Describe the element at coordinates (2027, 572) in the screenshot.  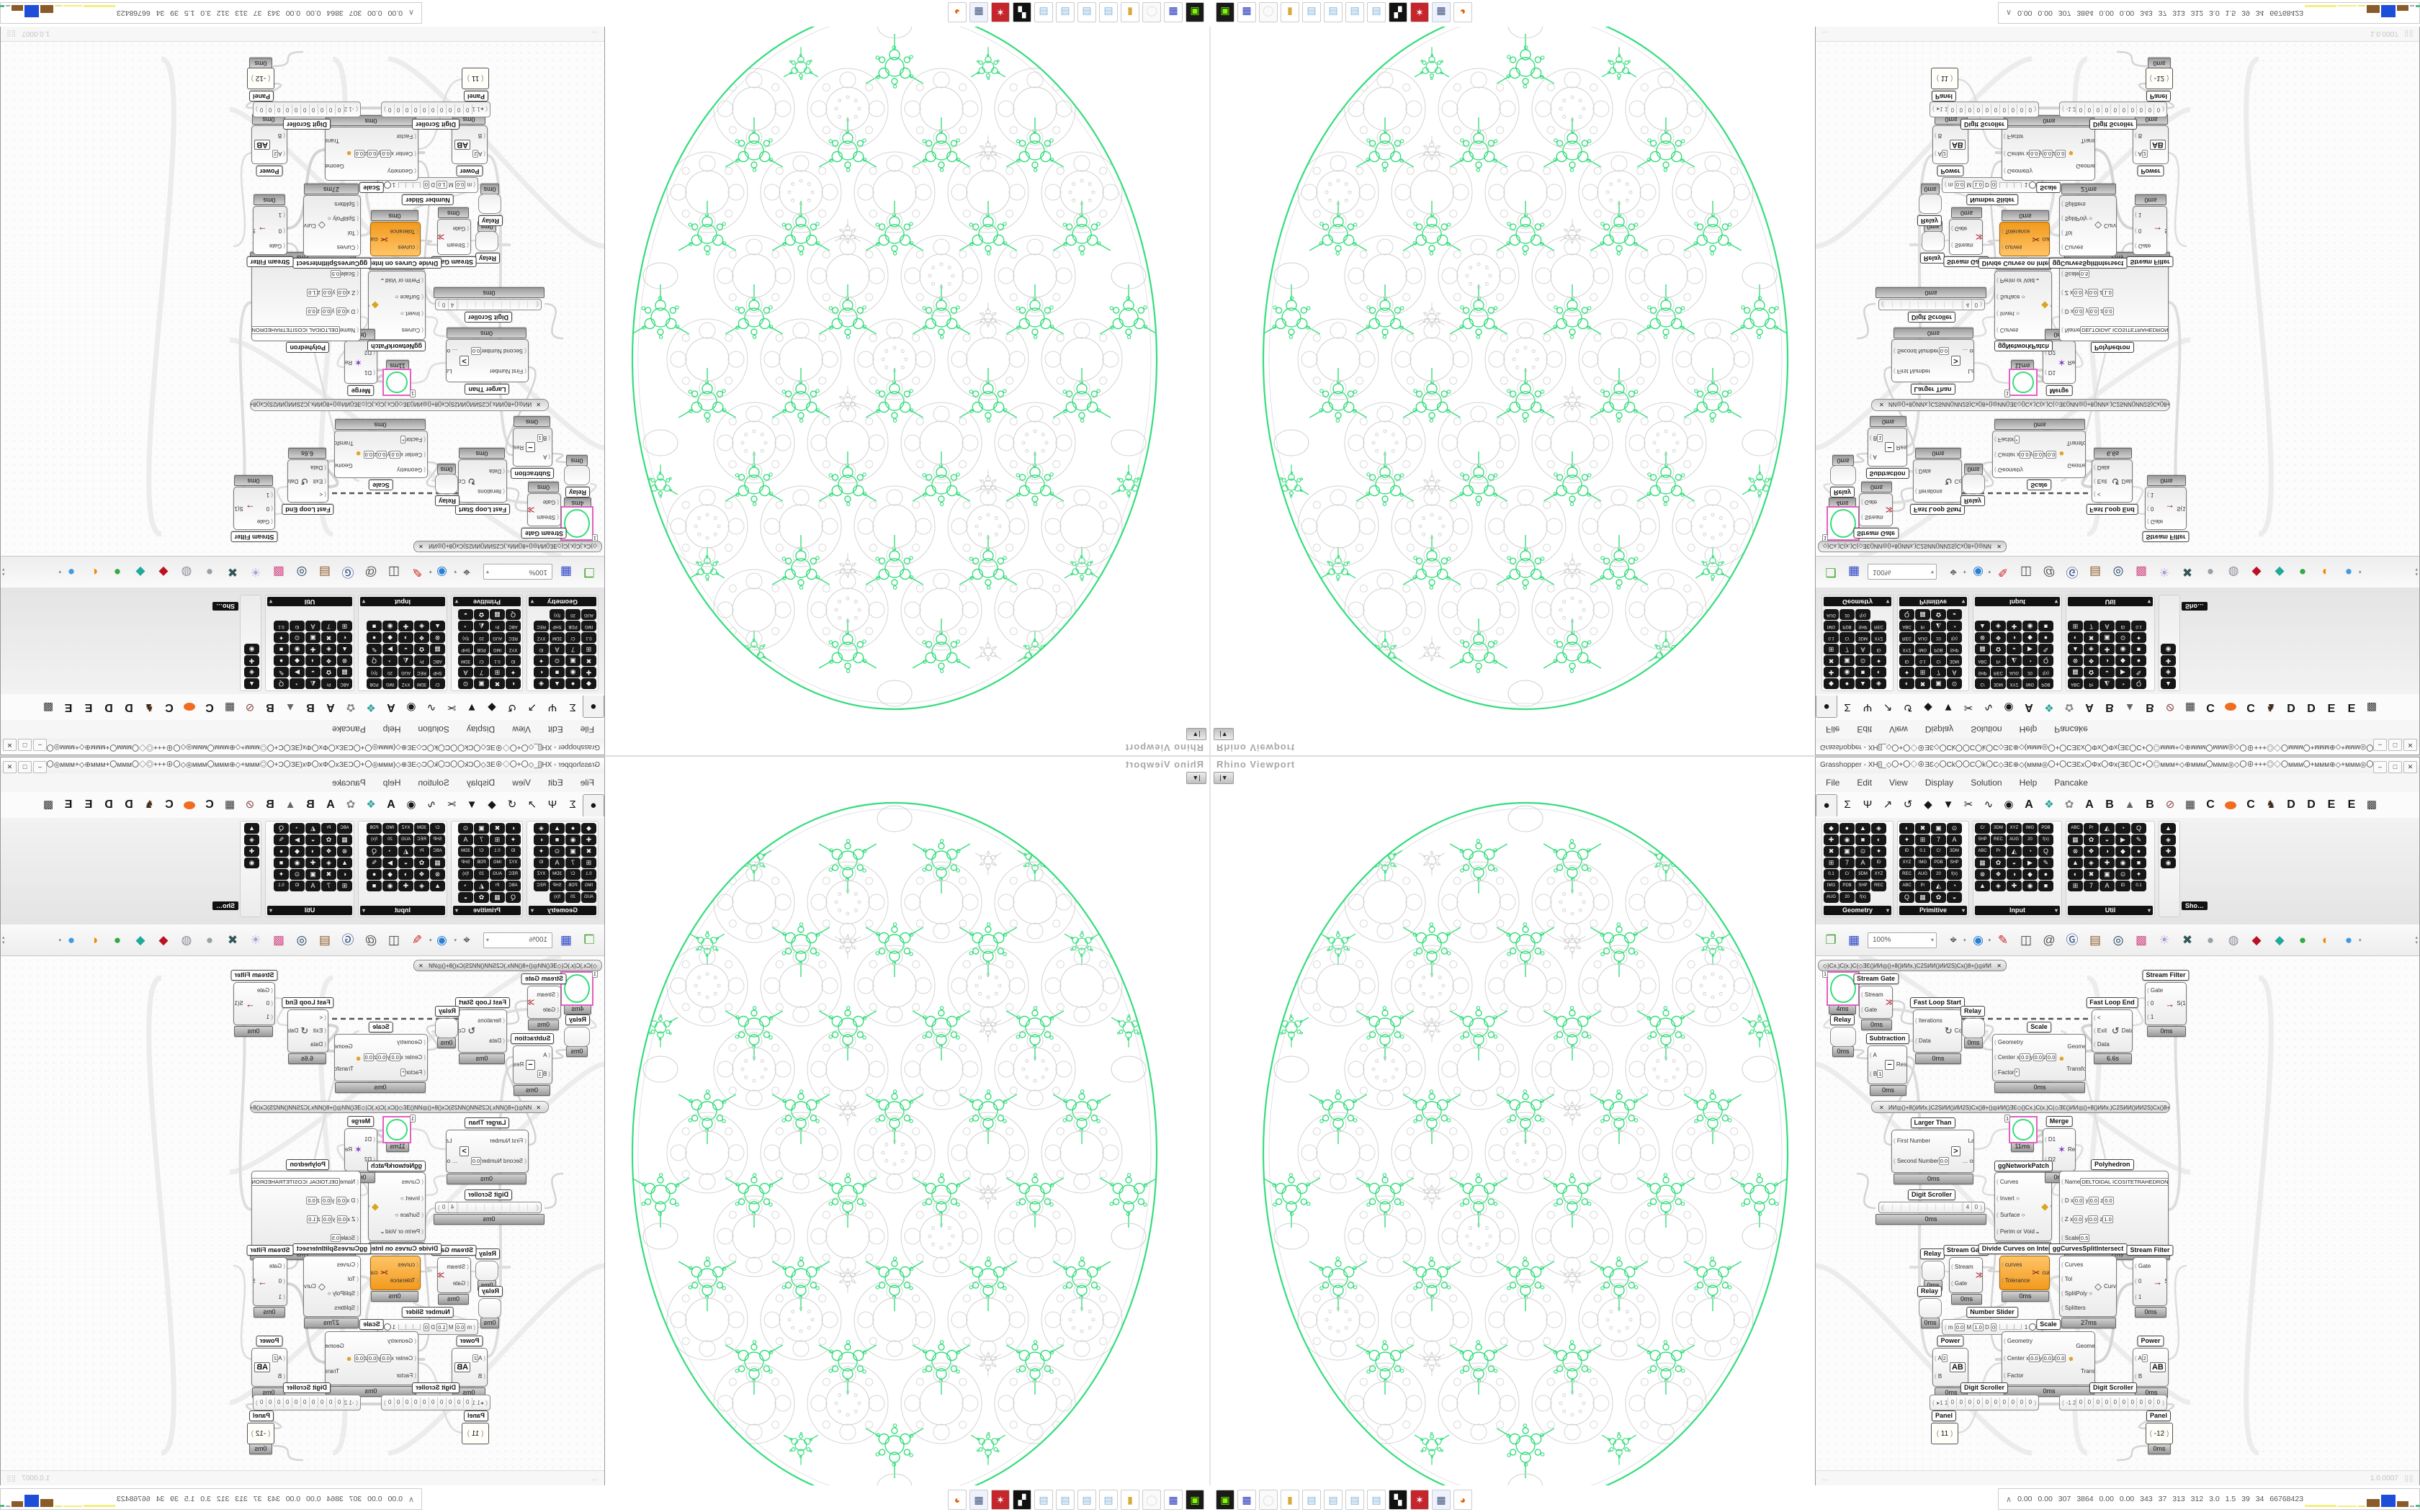
I see `box-3d-icon: ◫` at that location.